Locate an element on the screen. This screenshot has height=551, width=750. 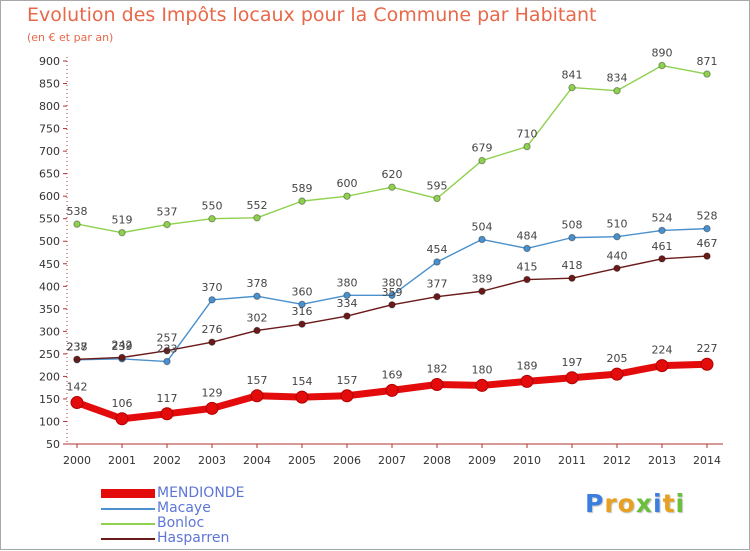
data-label-mendionde: 227 is located at coordinates (707, 348).